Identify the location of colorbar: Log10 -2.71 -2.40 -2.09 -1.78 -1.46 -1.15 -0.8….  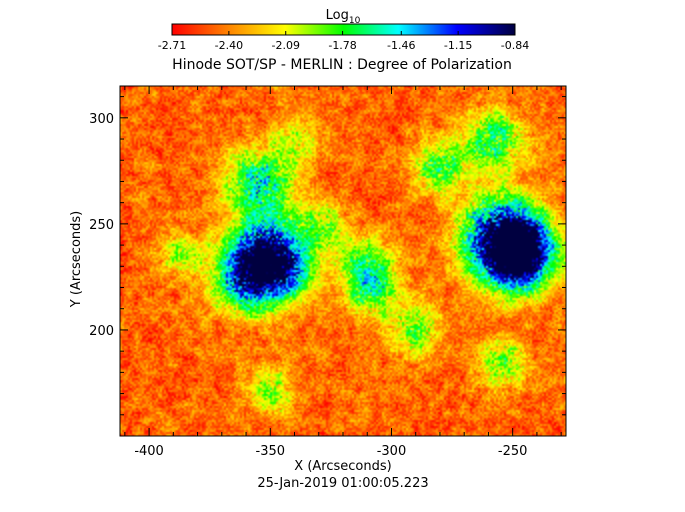
(343, 30).